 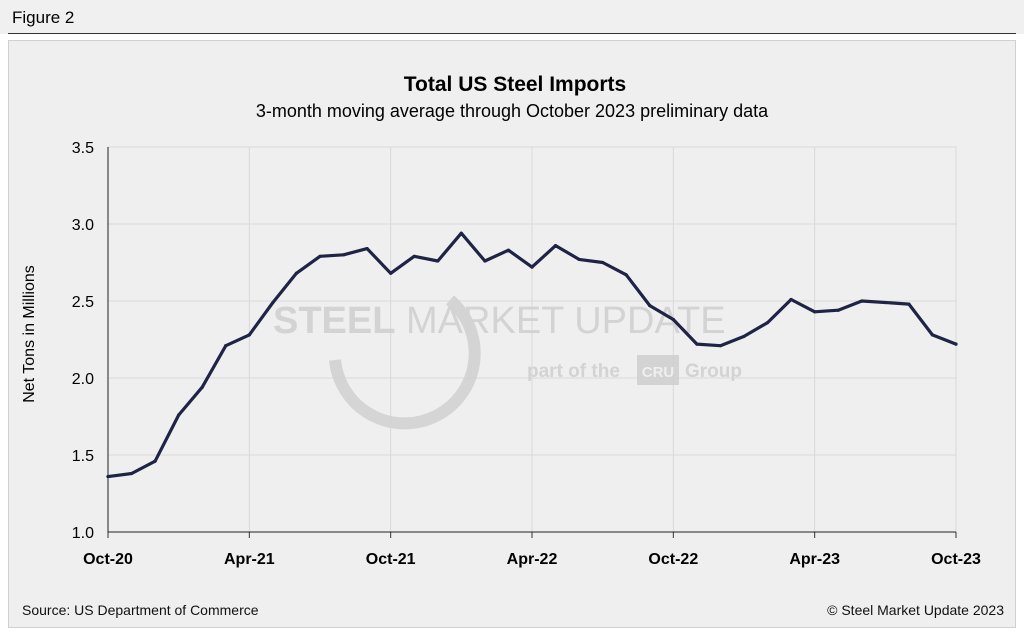 I want to click on figure-label: Figure 2, so click(x=43, y=17).